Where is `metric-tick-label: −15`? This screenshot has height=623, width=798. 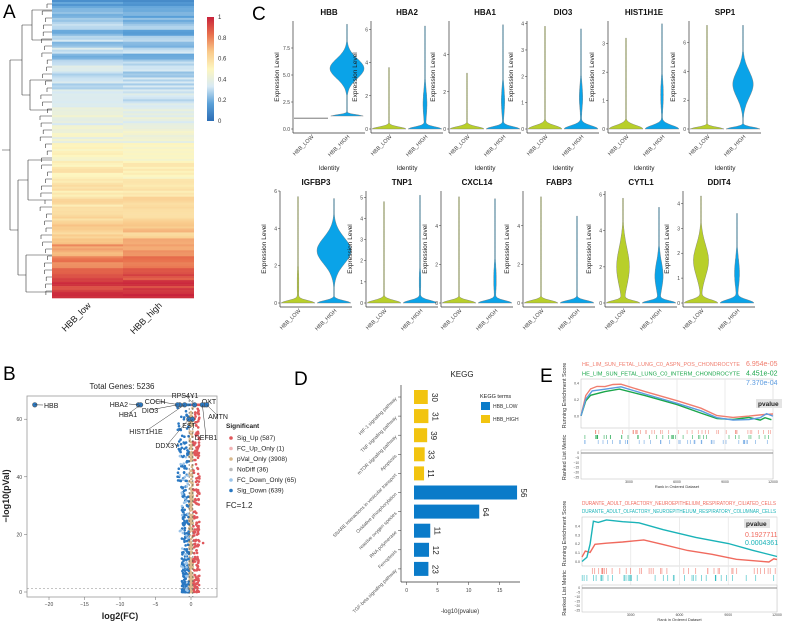
metric-tick-label: −15 is located at coordinates (577, 468).